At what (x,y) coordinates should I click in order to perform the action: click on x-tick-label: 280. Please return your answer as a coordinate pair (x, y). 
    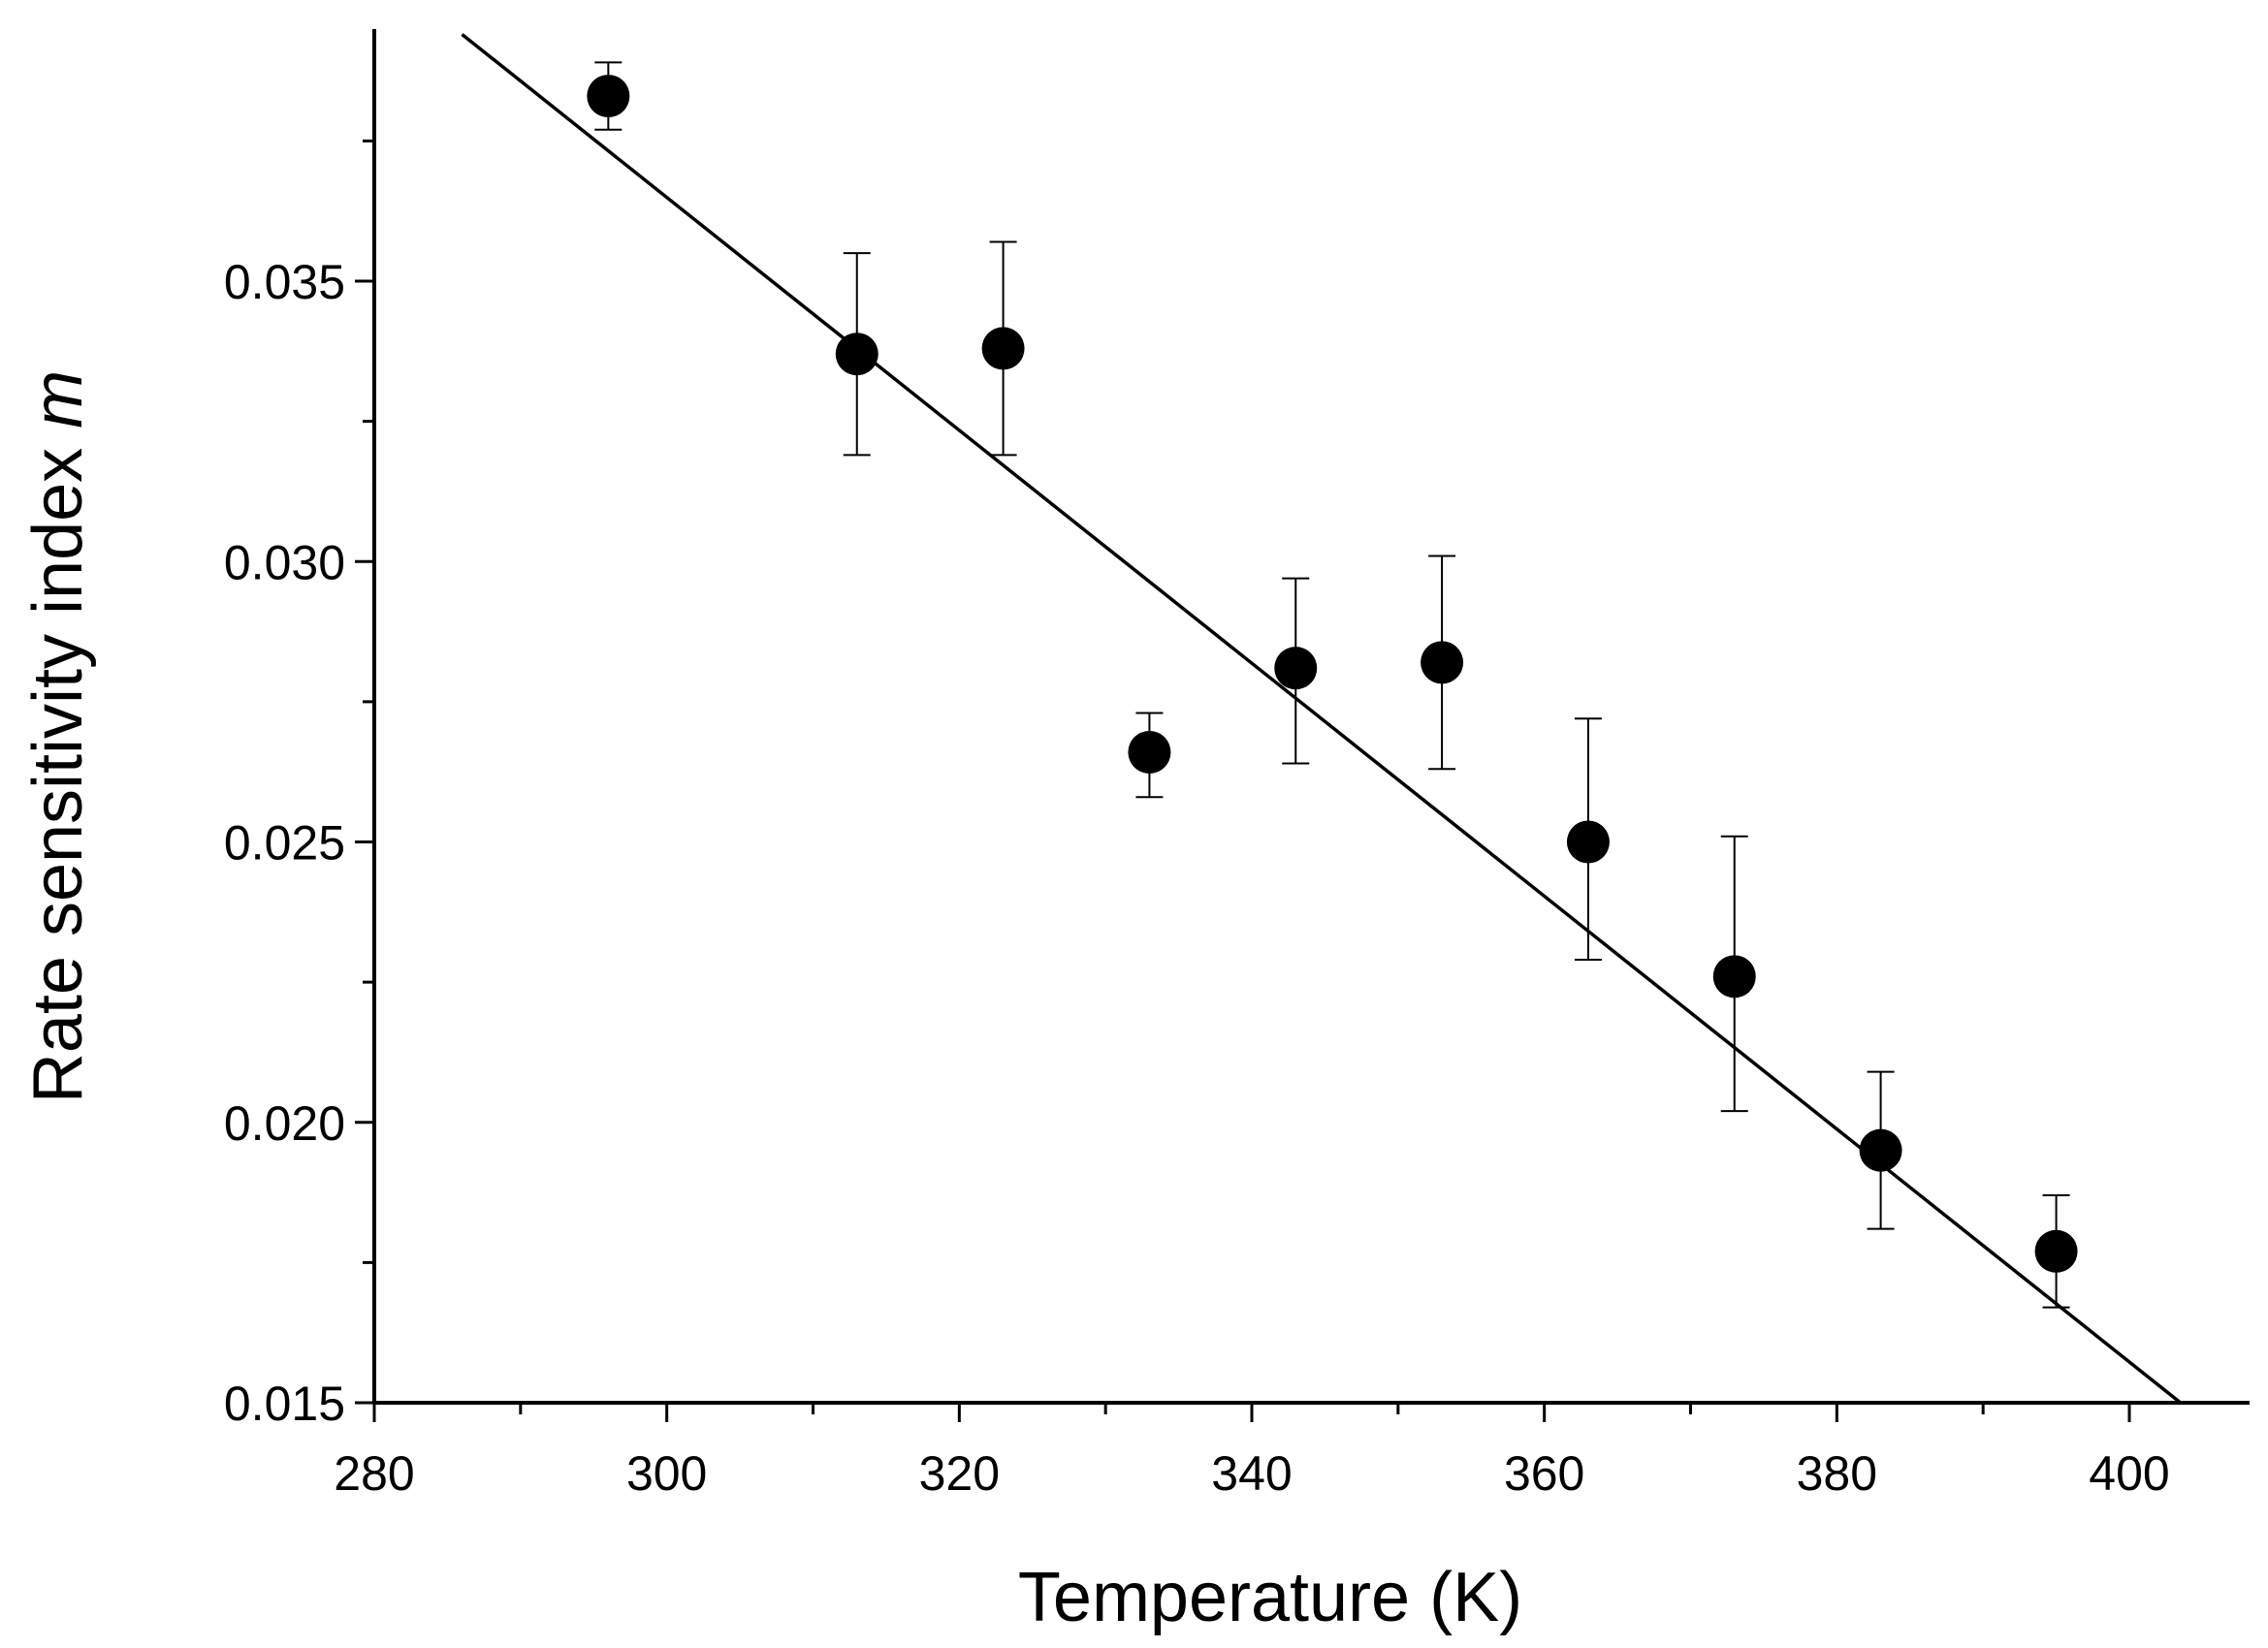
    Looking at the image, I should click on (374, 1473).